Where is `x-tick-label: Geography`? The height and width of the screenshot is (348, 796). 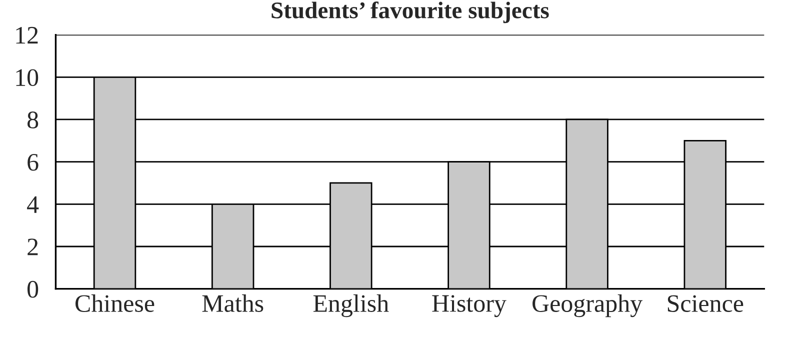 x-tick-label: Geography is located at coordinates (587, 306).